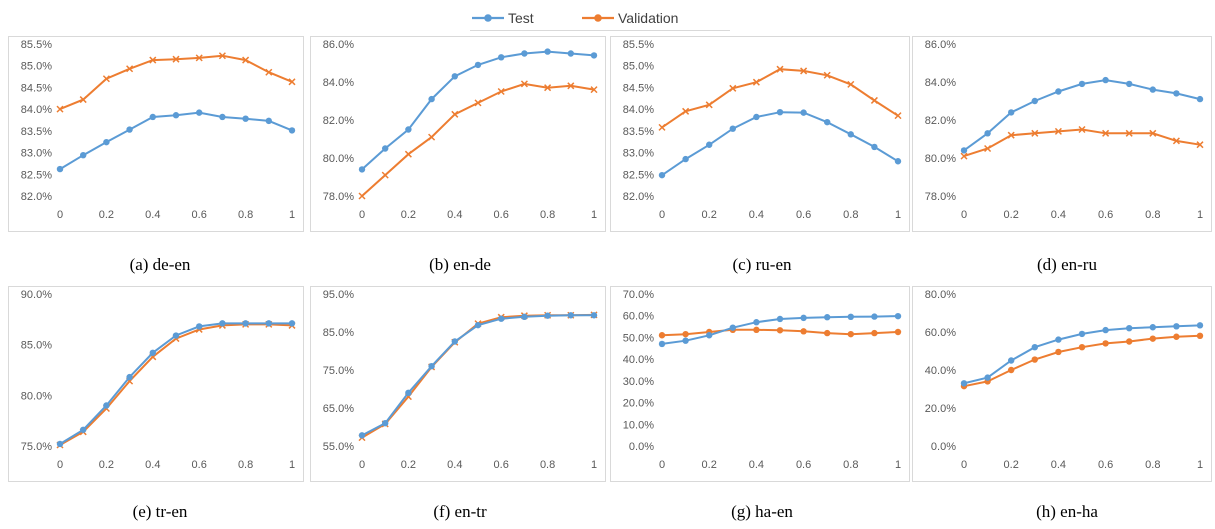 This screenshot has width=1215, height=529. What do you see at coordinates (762, 264) in the screenshot?
I see `chart-caption: (c) ru-en` at bounding box center [762, 264].